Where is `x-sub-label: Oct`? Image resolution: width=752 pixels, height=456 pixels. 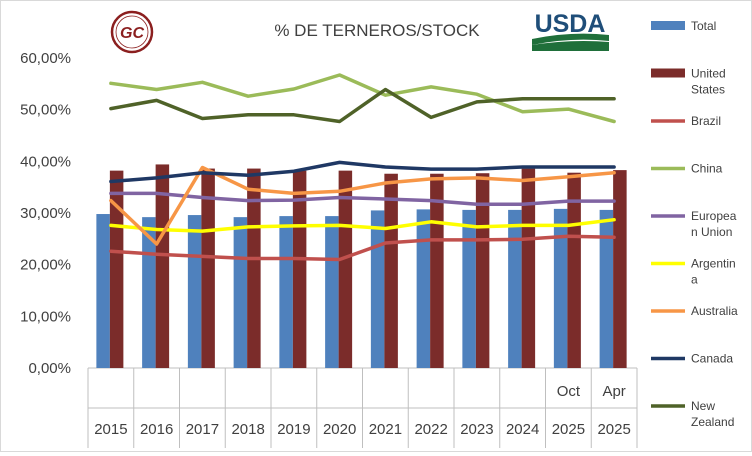 x-sub-label: Oct is located at coordinates (569, 391).